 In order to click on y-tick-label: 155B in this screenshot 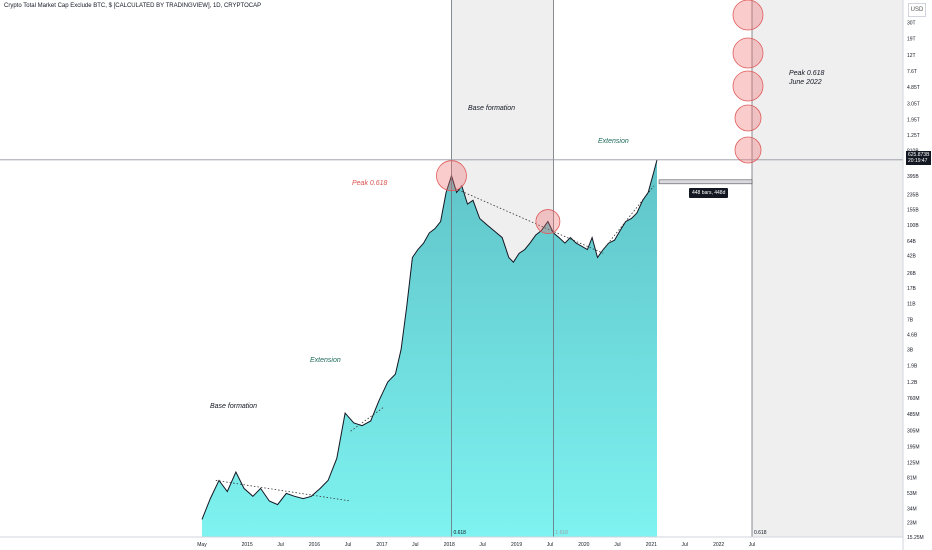, I will do `click(913, 210)`.